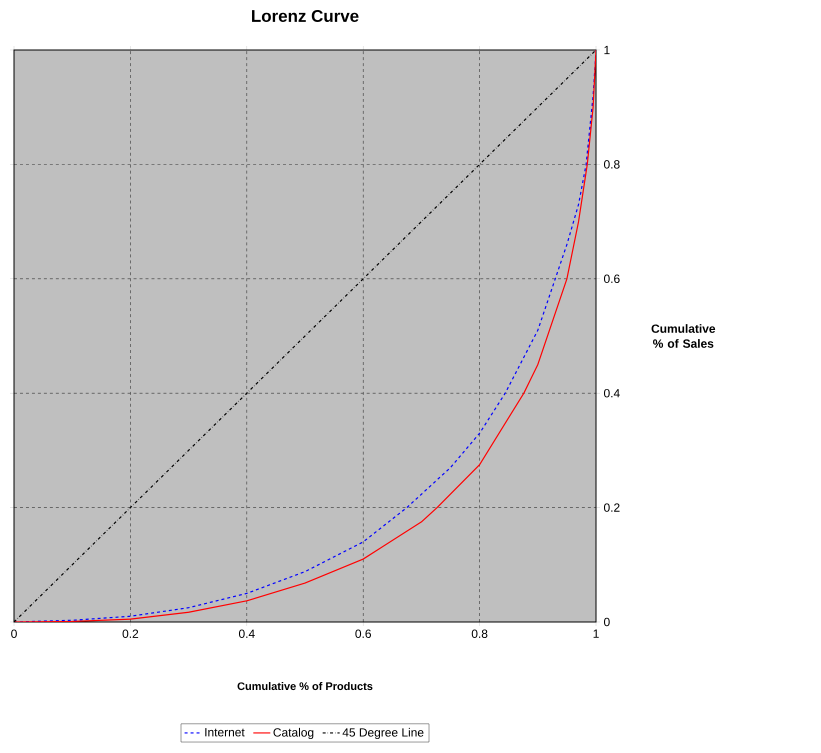 This screenshot has width=821, height=753. What do you see at coordinates (612, 393) in the screenshot?
I see `y-tick-label: 0.4` at bounding box center [612, 393].